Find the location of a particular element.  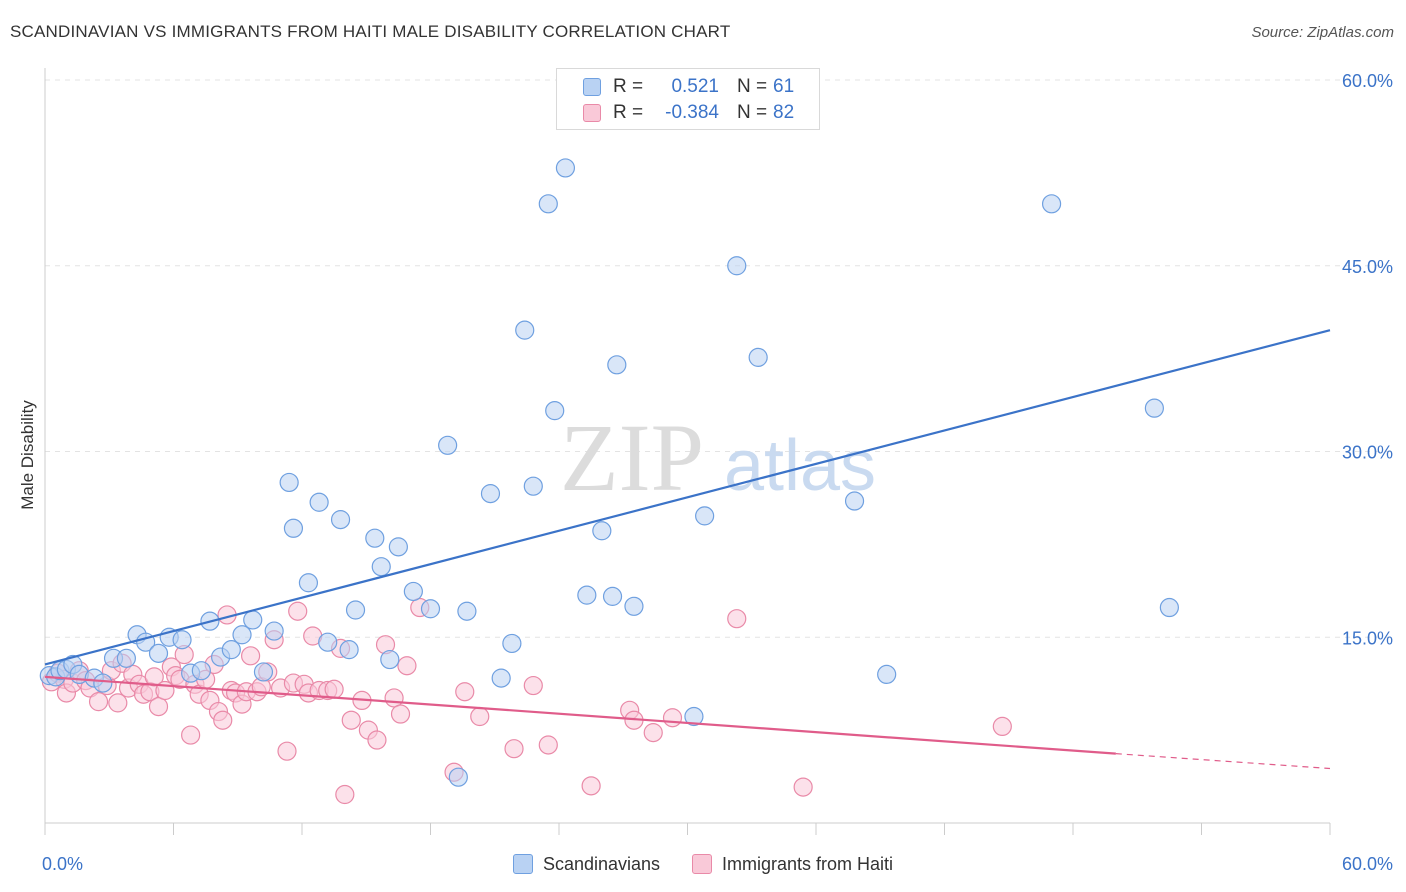

y-tick-label: 60.0% is located at coordinates (1367, 81).